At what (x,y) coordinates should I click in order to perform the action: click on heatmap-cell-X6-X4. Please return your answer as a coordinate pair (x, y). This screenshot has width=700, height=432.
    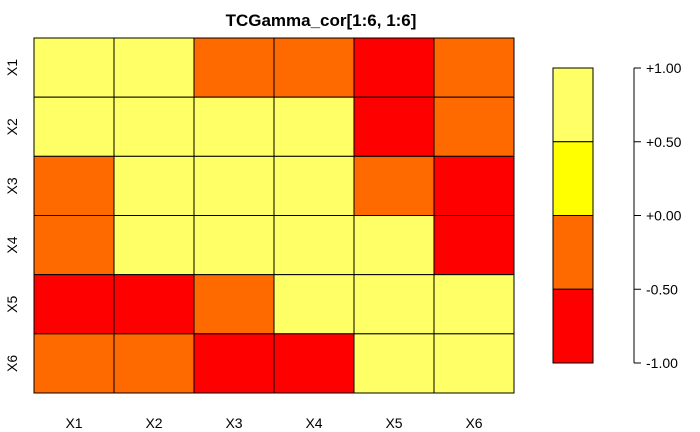
    Looking at the image, I should click on (314, 363).